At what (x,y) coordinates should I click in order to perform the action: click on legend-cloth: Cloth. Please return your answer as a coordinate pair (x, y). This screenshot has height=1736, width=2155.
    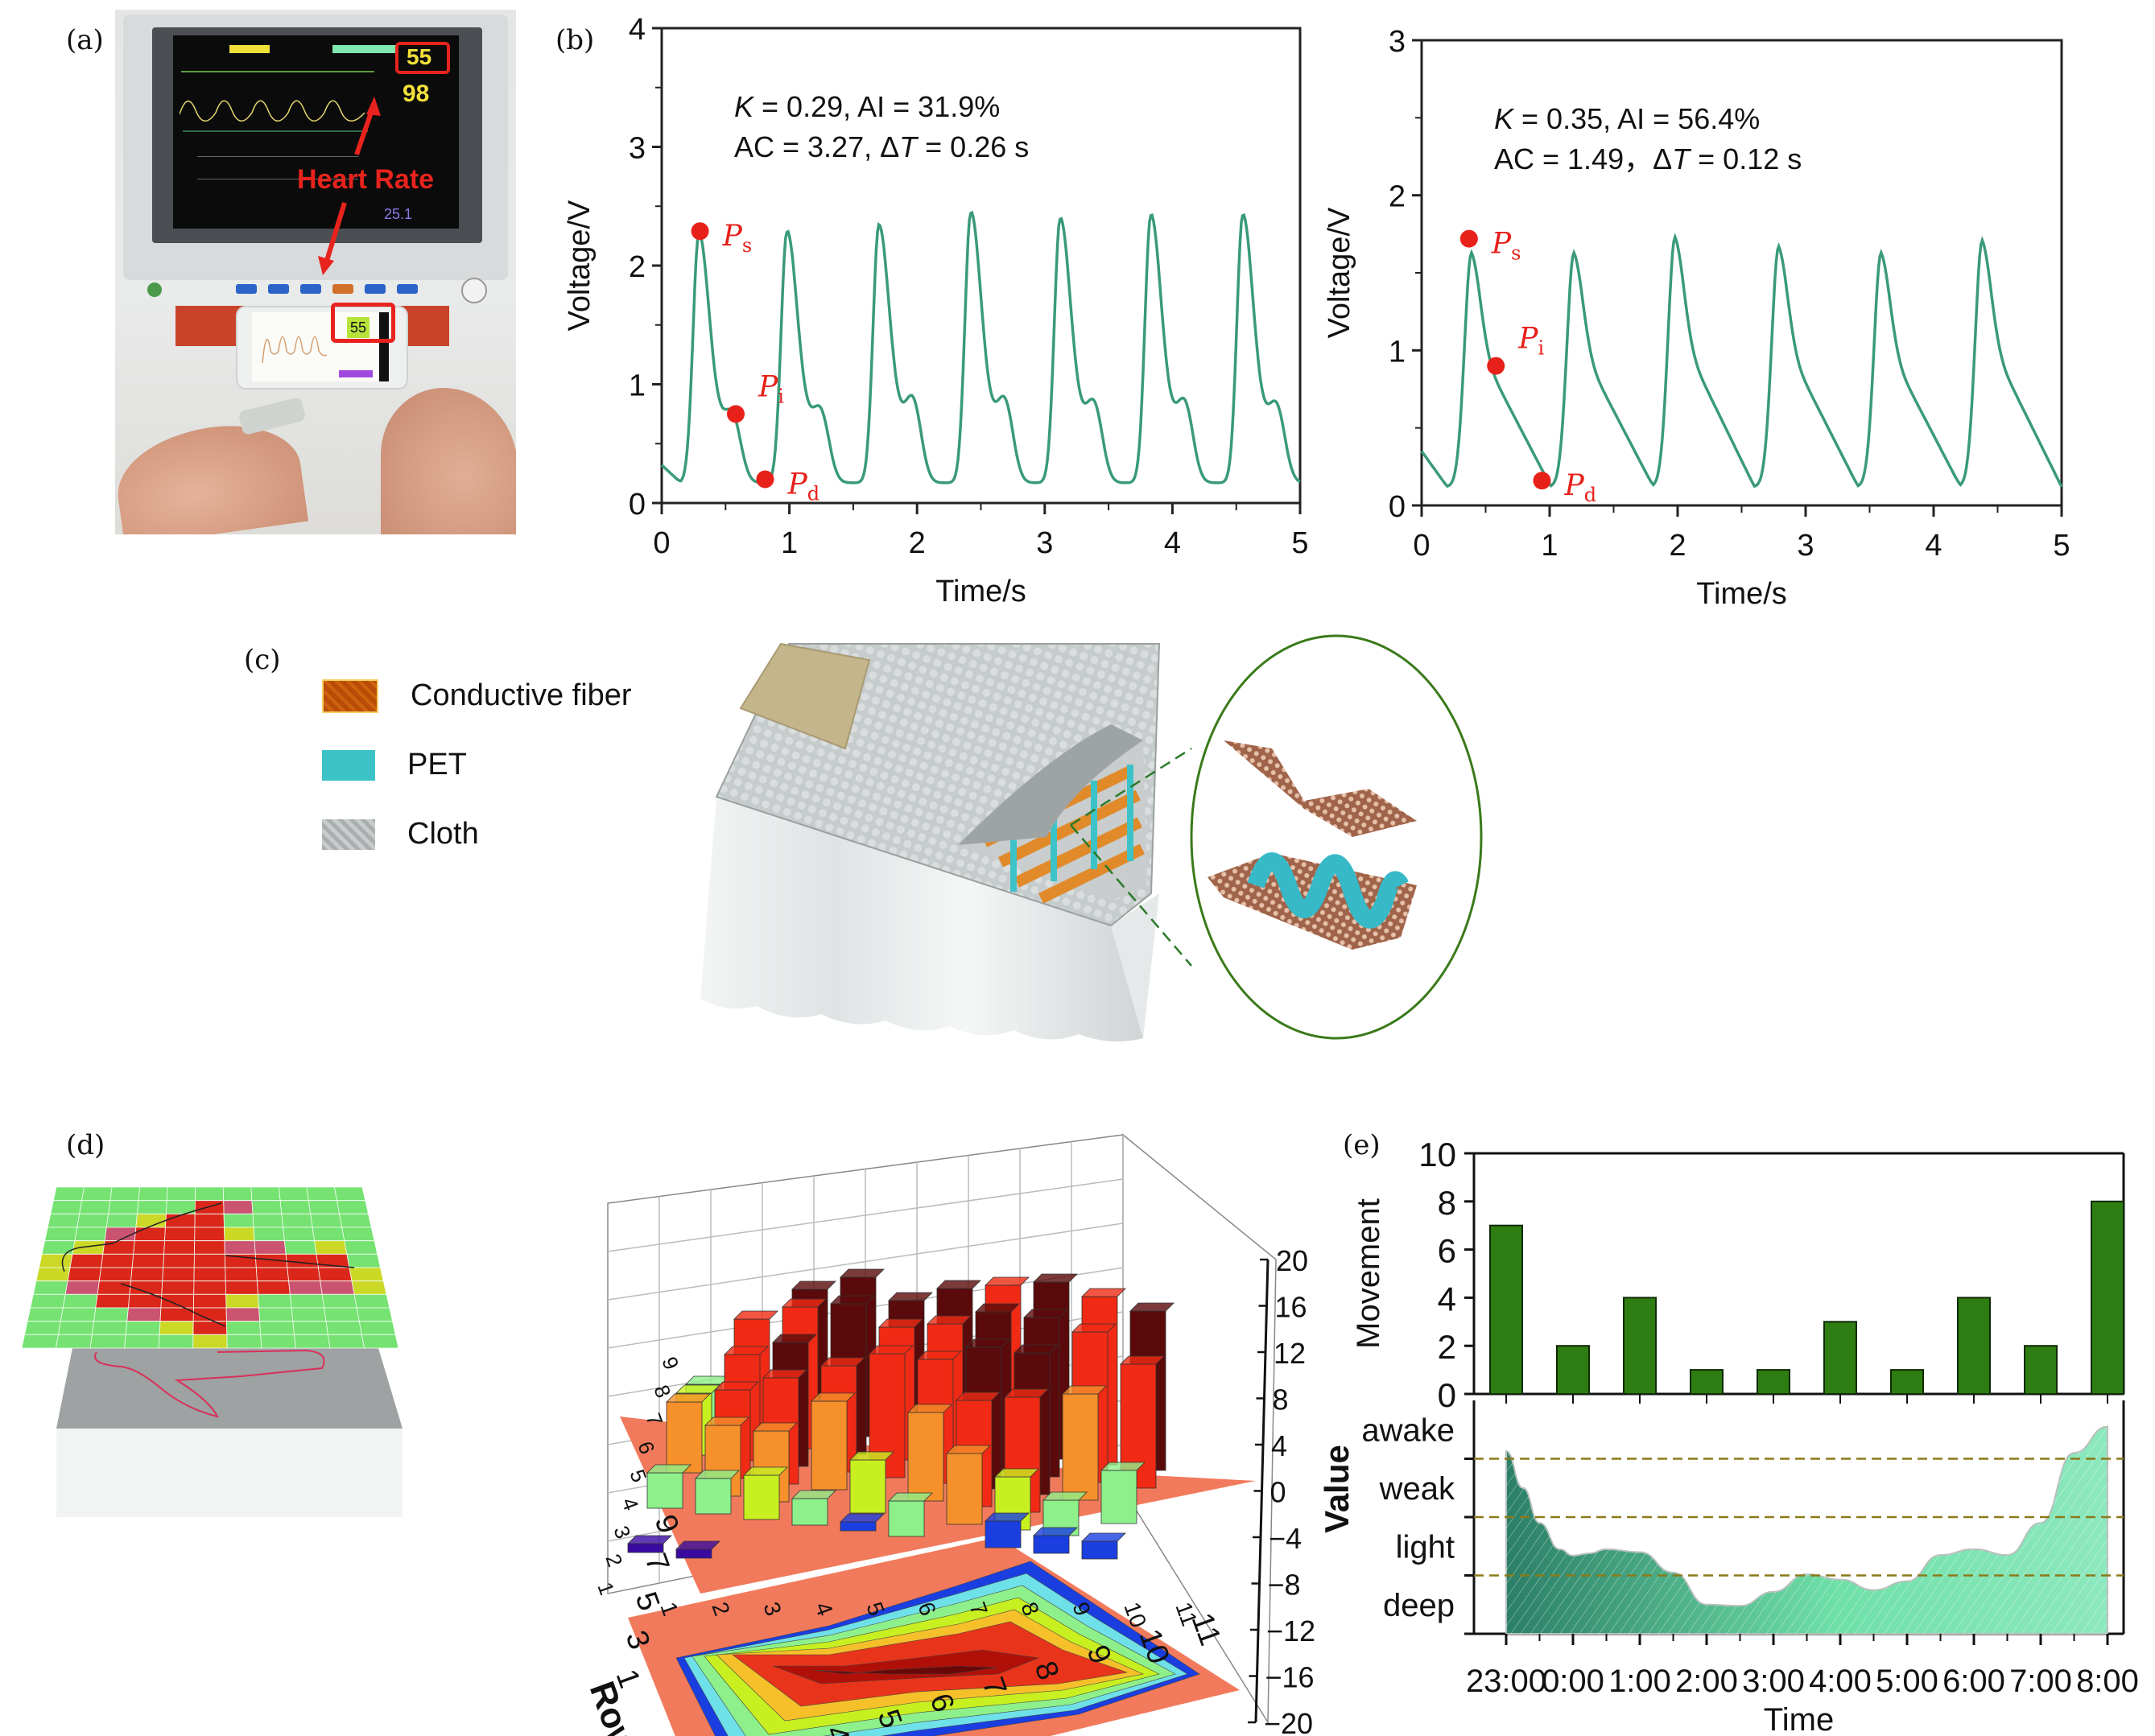
    Looking at the image, I should click on (400, 835).